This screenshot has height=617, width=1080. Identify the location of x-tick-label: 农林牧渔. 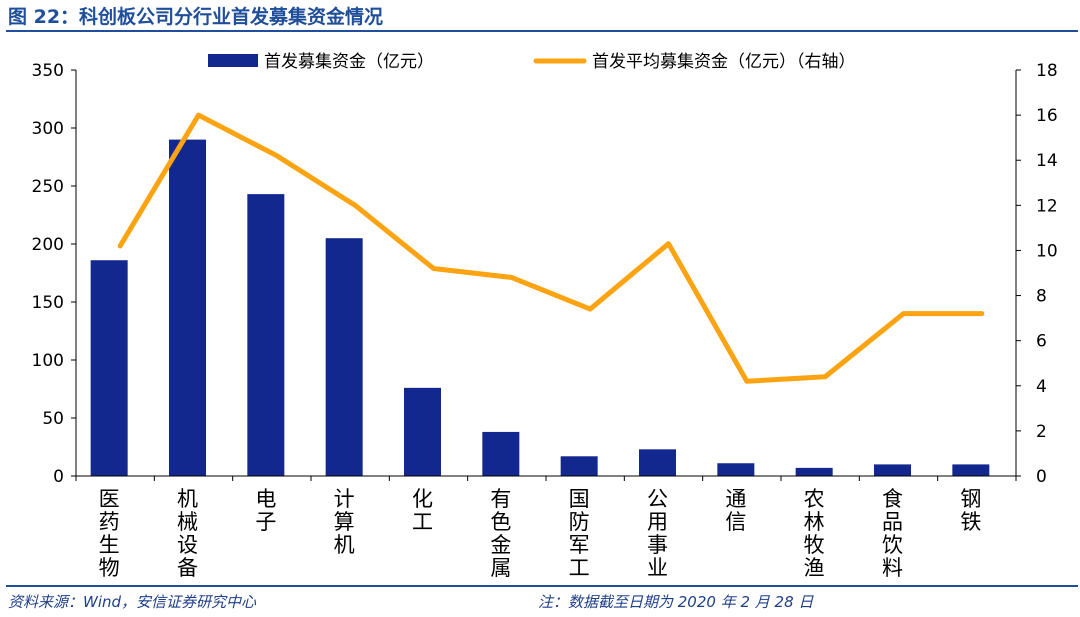
(814, 533).